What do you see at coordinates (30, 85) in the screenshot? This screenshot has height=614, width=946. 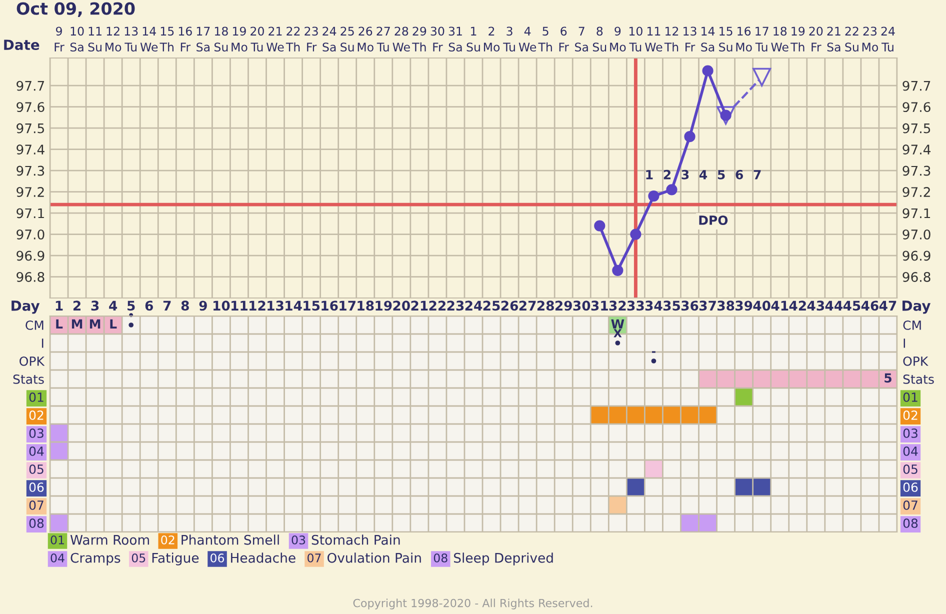 I see `y-tick-label: 97.7` at bounding box center [30, 85].